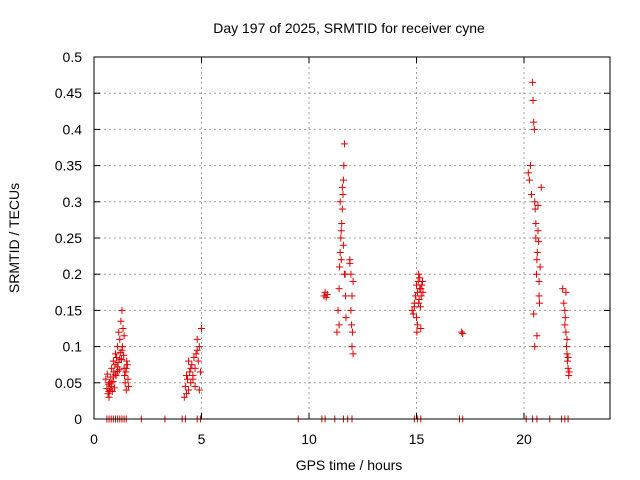 The width and height of the screenshot is (640, 480). Describe the element at coordinates (68, 383) in the screenshot. I see `y-tick-label: 0.05` at that location.